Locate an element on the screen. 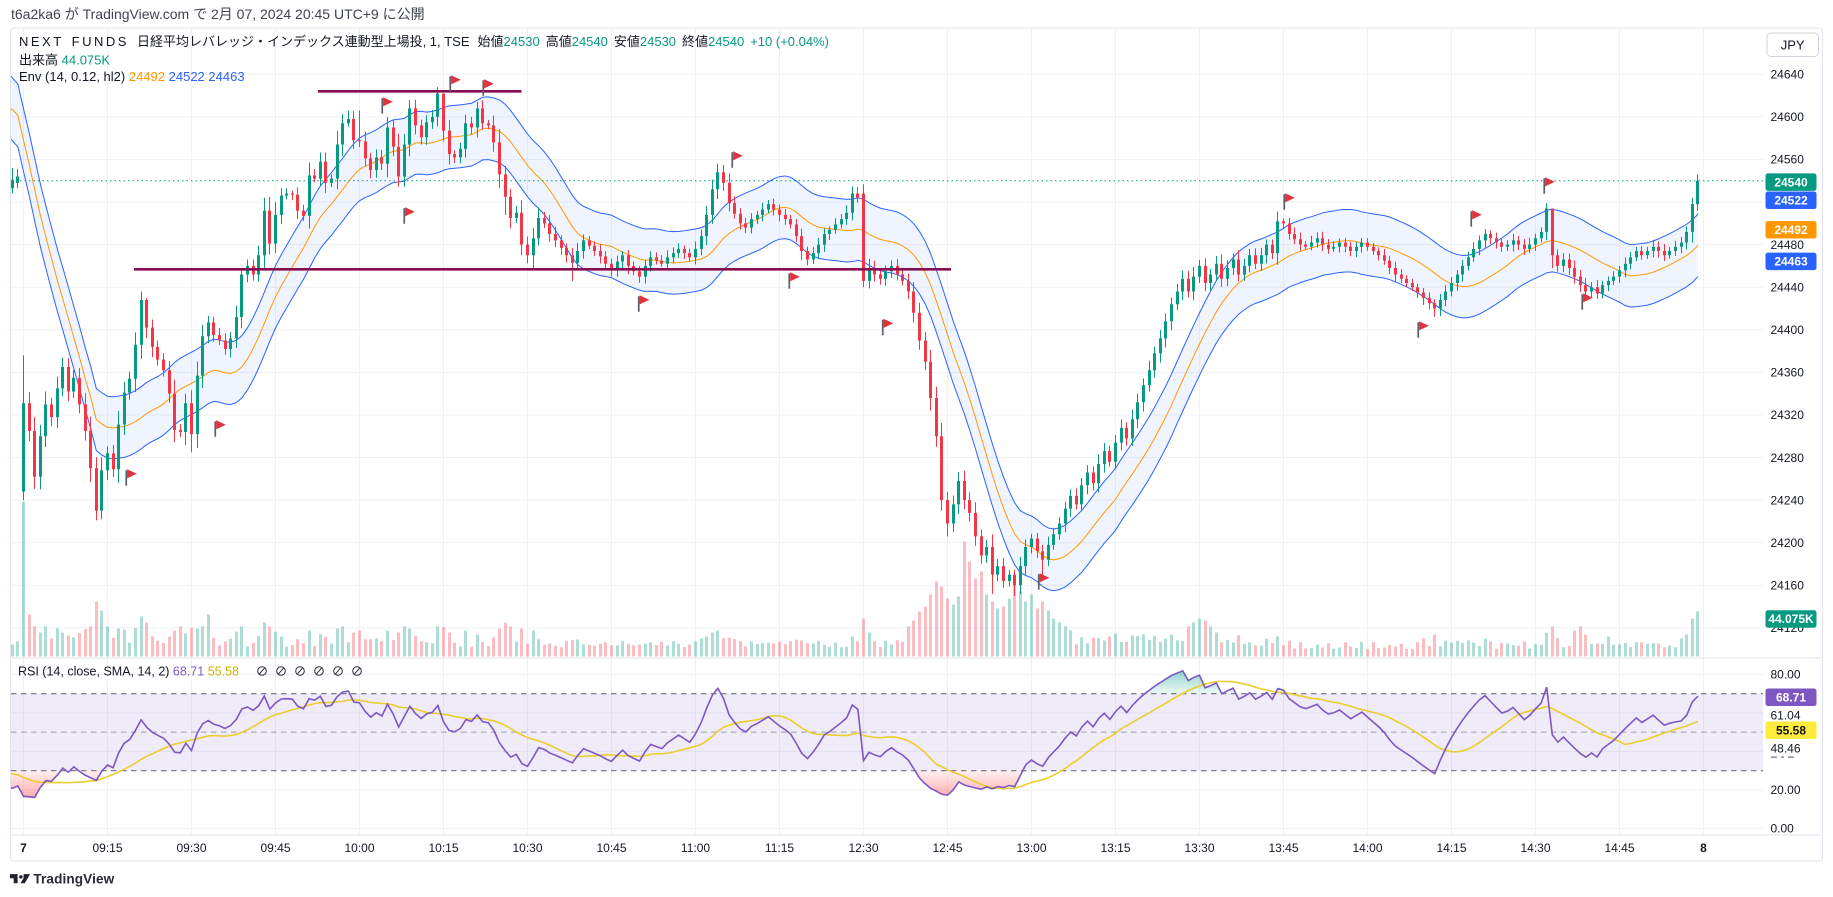 This screenshot has width=1833, height=897. svg-text: 20.00 is located at coordinates (1786, 790).